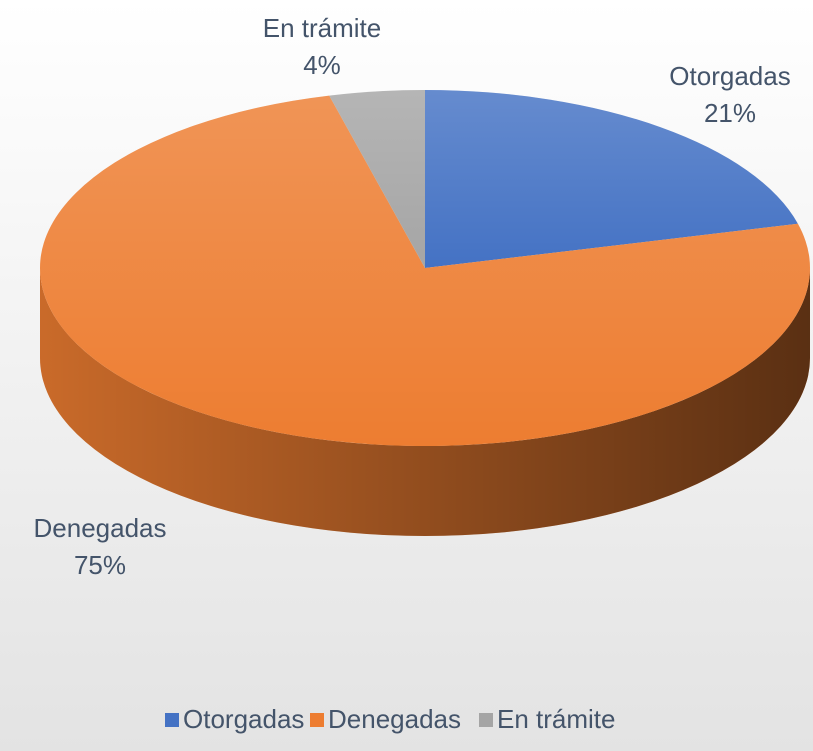 This screenshot has height=751, width=813. What do you see at coordinates (394, 719) in the screenshot?
I see `legend-label: Denegadas` at bounding box center [394, 719].